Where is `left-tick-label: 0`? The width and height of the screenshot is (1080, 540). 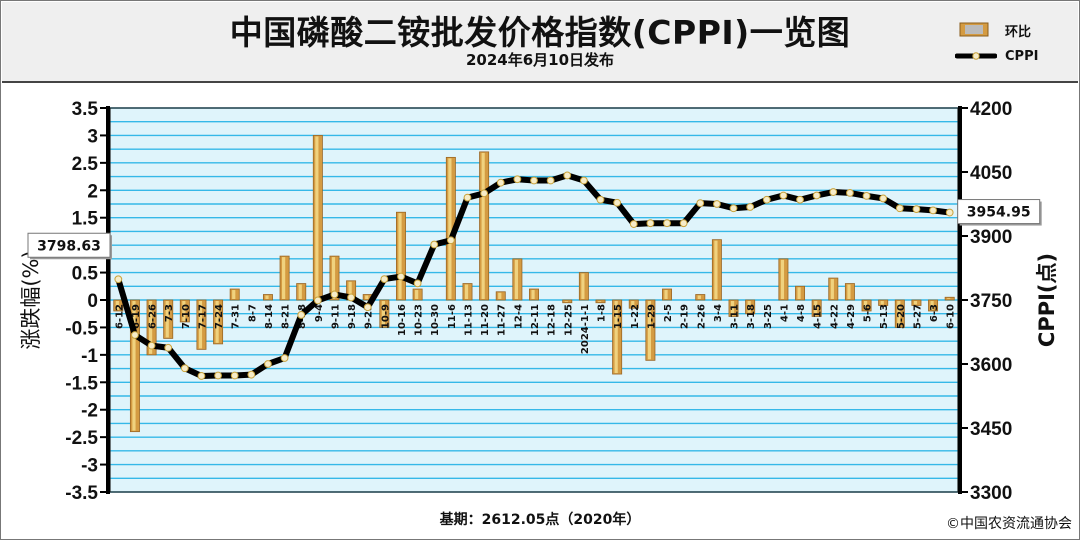 left-tick-label: 0 is located at coordinates (92, 301).